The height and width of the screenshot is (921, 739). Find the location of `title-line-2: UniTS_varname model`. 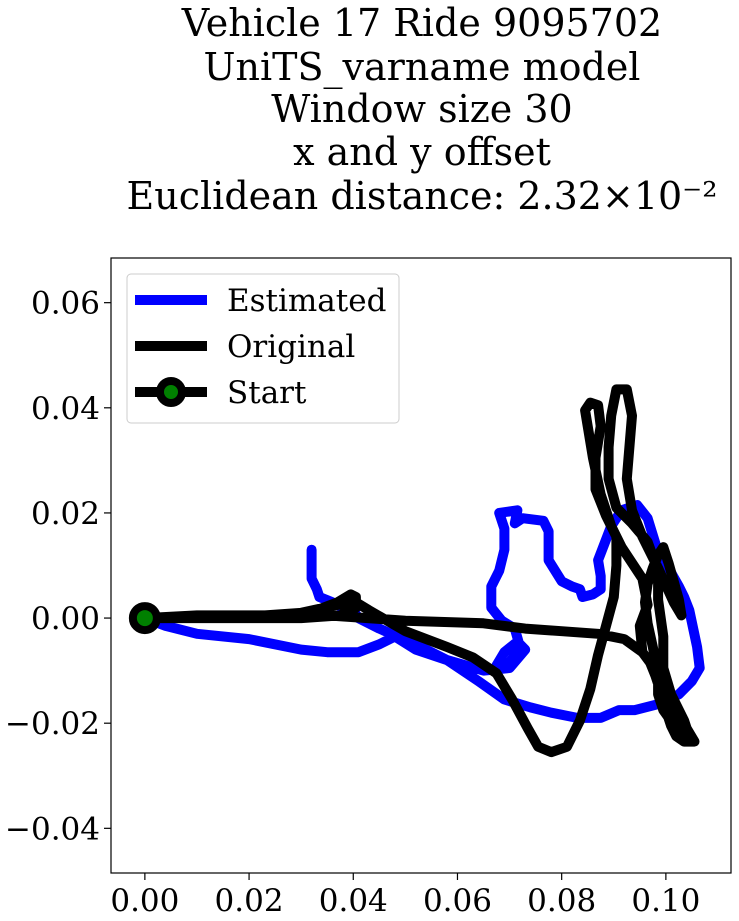

title-line-2: UniTS_varname model is located at coordinates (422, 67).